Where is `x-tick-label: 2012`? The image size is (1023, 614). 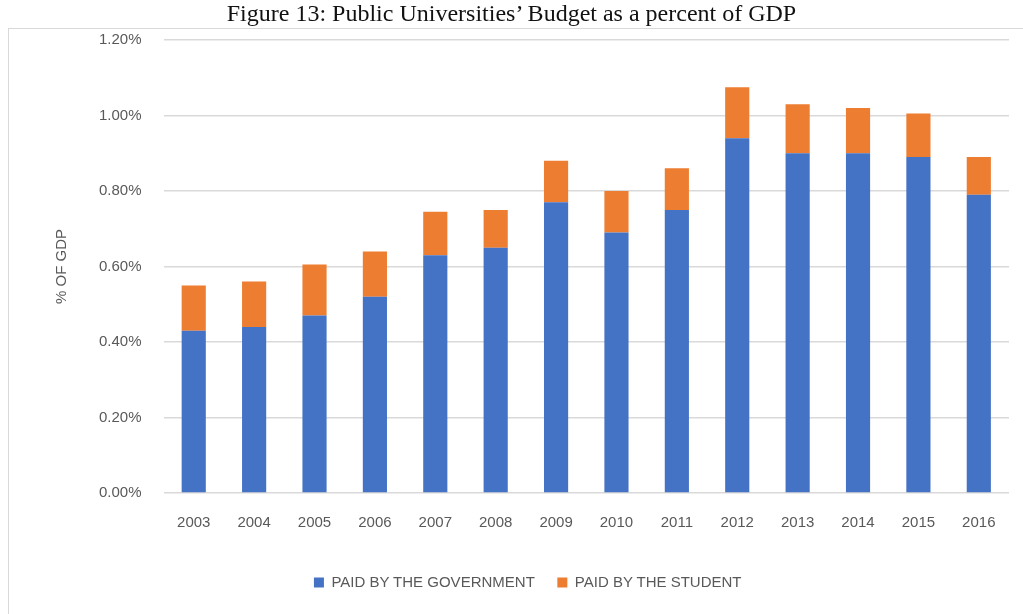 x-tick-label: 2012 is located at coordinates (737, 522).